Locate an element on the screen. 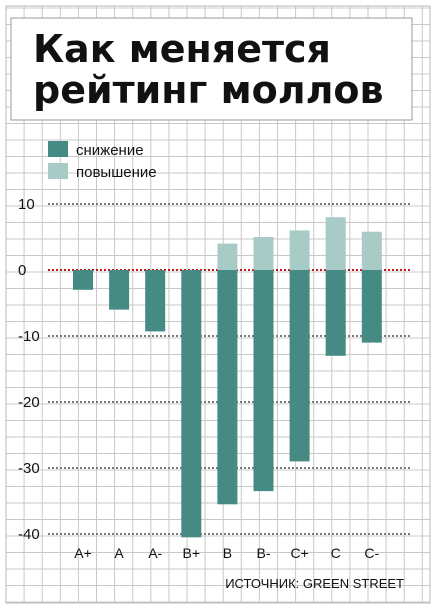  y-tick-label: -20 is located at coordinates (29, 402).